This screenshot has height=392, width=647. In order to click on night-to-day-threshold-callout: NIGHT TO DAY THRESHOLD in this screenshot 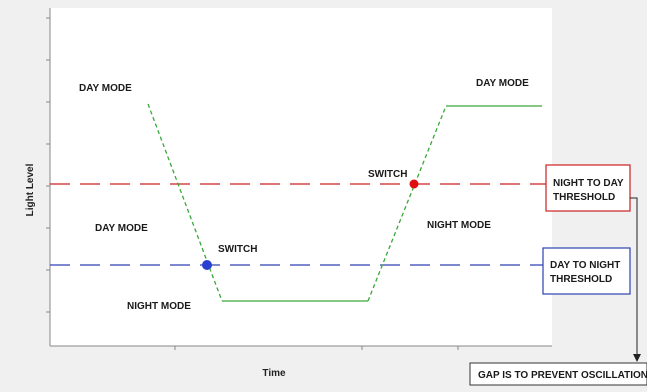, I will do `click(588, 188)`.